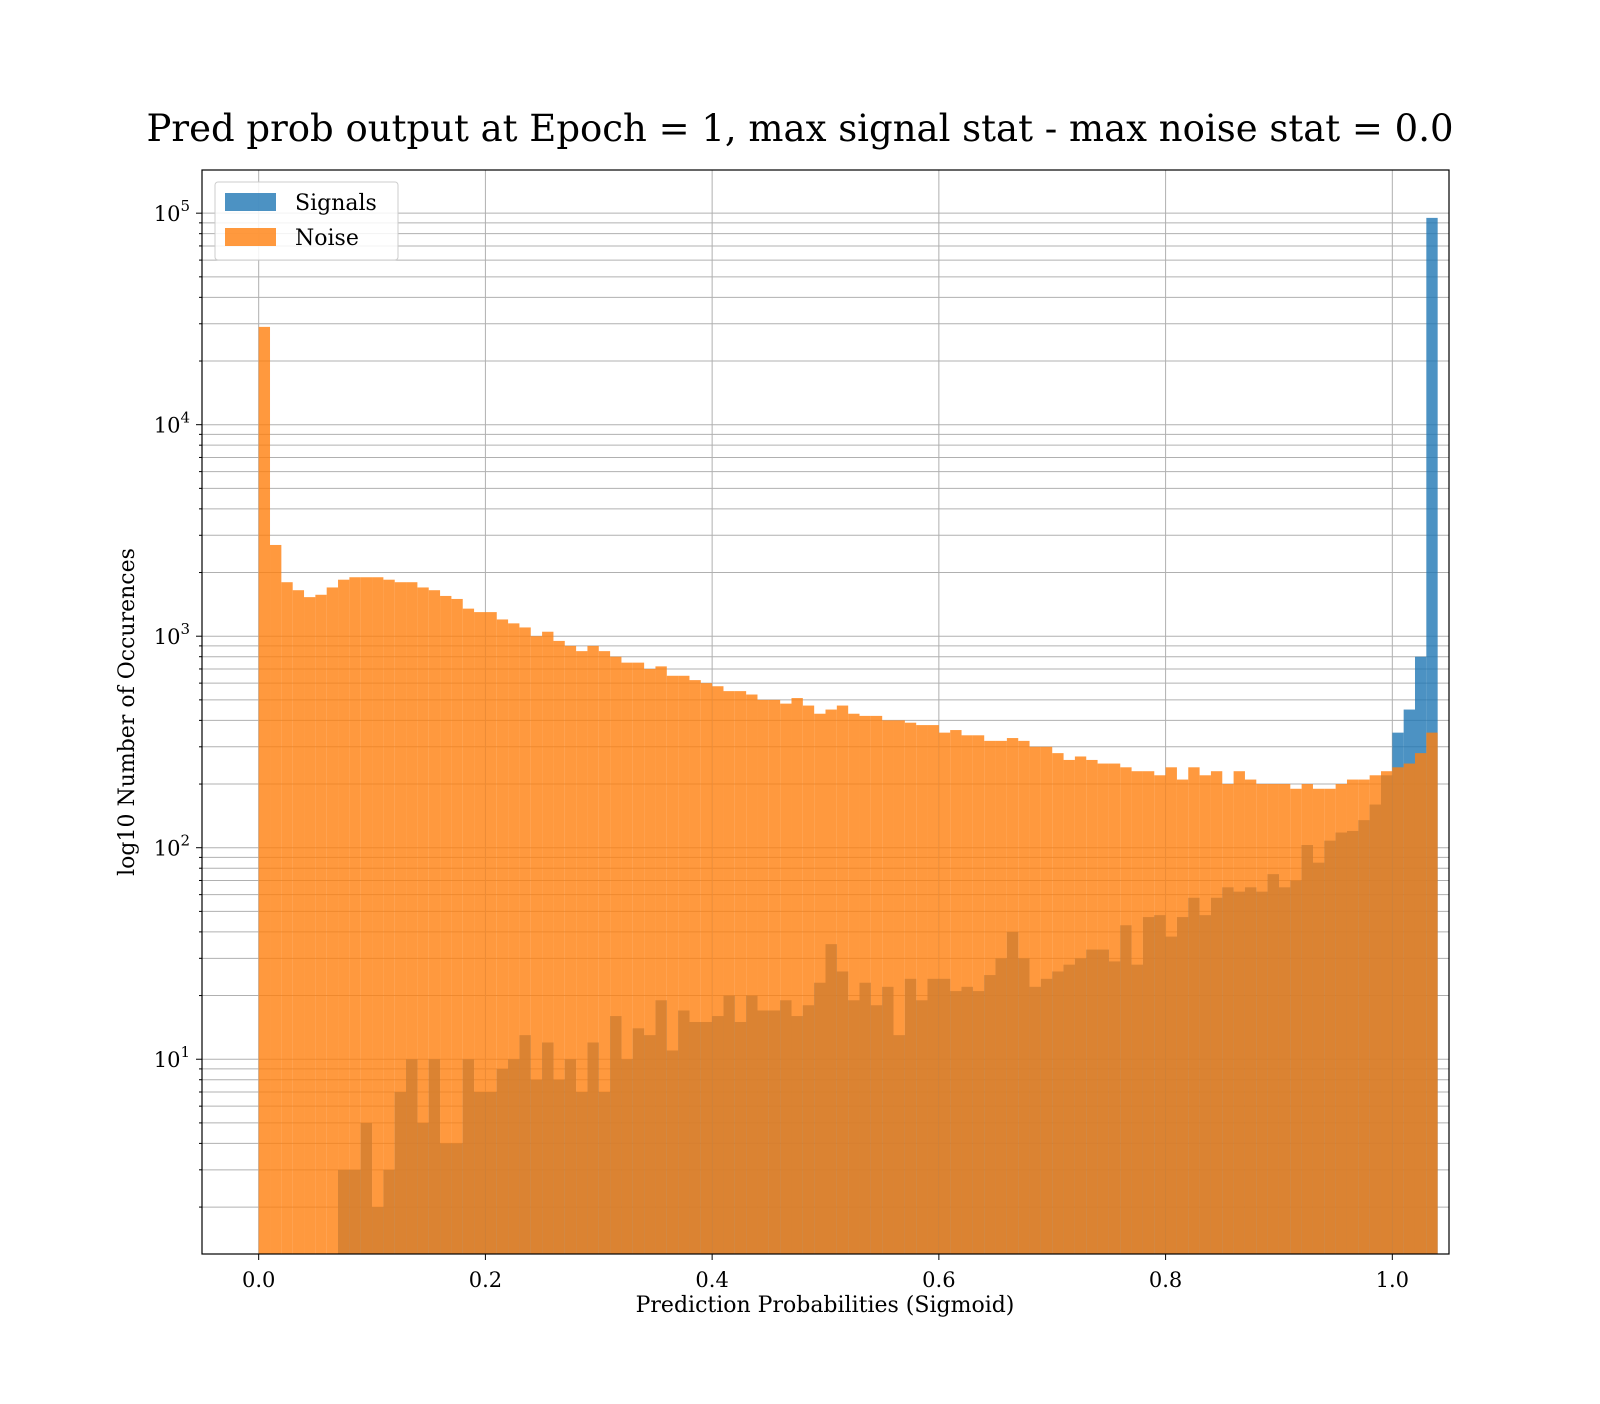  What do you see at coordinates (258, 1280) in the screenshot?
I see `x-tick-label: 0.0` at bounding box center [258, 1280].